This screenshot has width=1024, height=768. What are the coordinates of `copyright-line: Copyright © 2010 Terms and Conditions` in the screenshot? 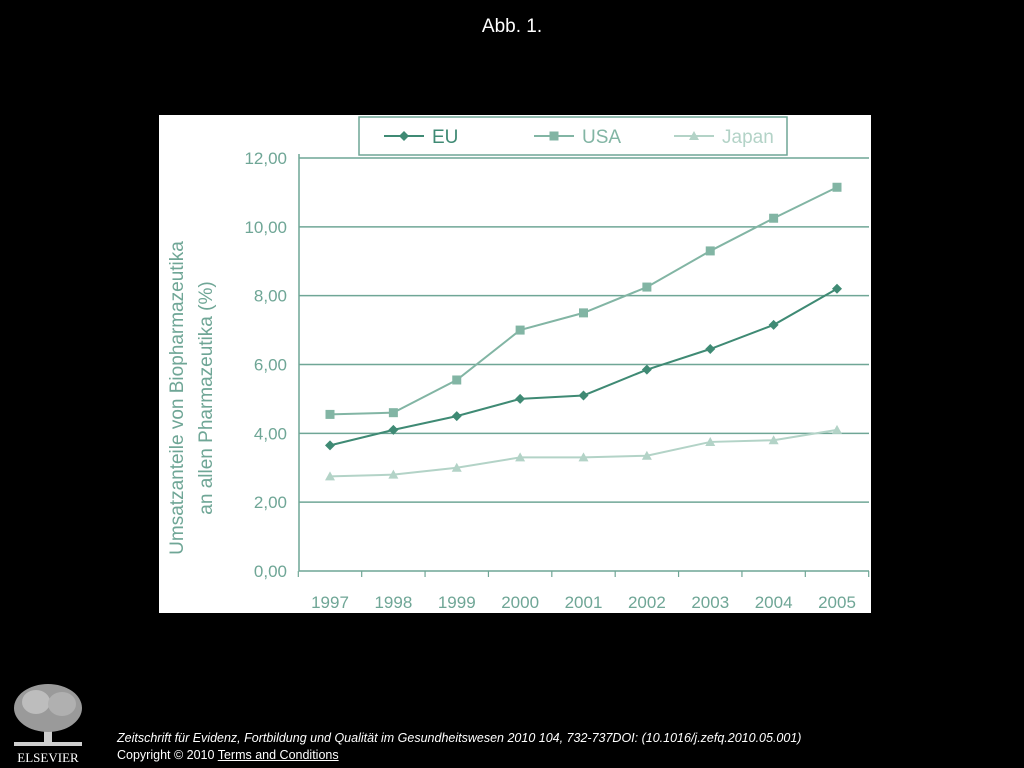 It's located at (228, 755).